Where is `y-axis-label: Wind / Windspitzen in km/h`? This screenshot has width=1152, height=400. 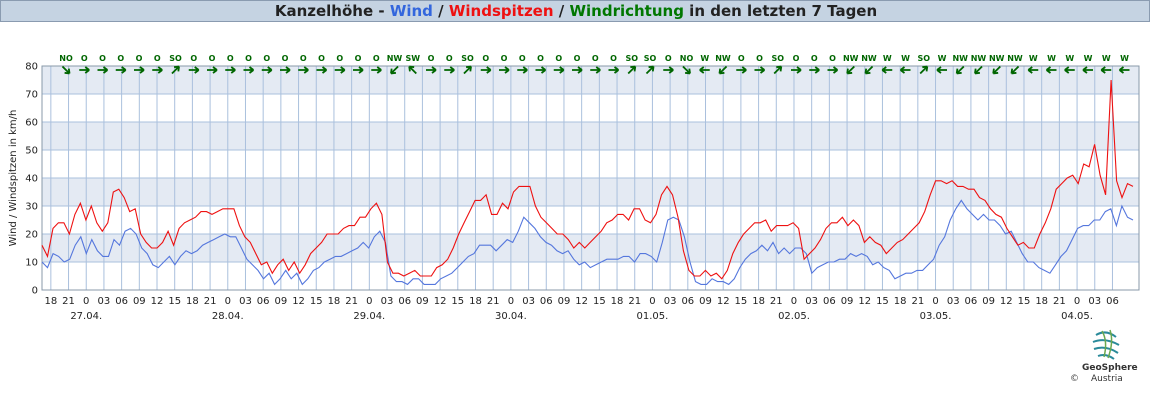
y-axis-label: Wind / Windspitzen in km/h is located at coordinates (13, 178).